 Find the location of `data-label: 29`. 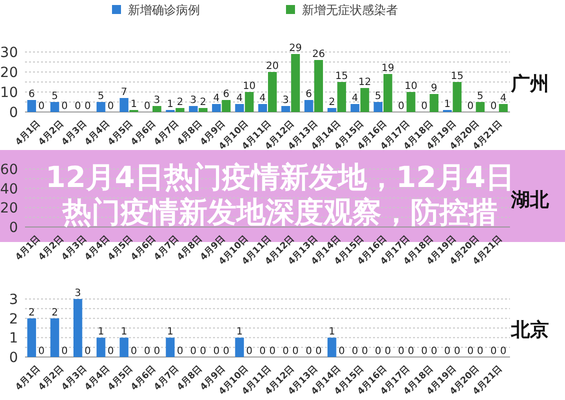

data-label: 29 is located at coordinates (295, 48).